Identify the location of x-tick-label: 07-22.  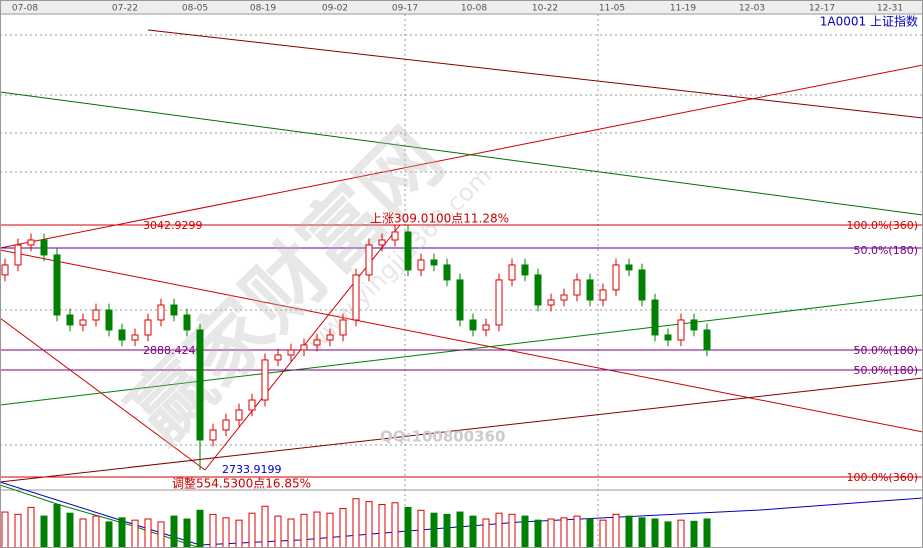
(125, 9).